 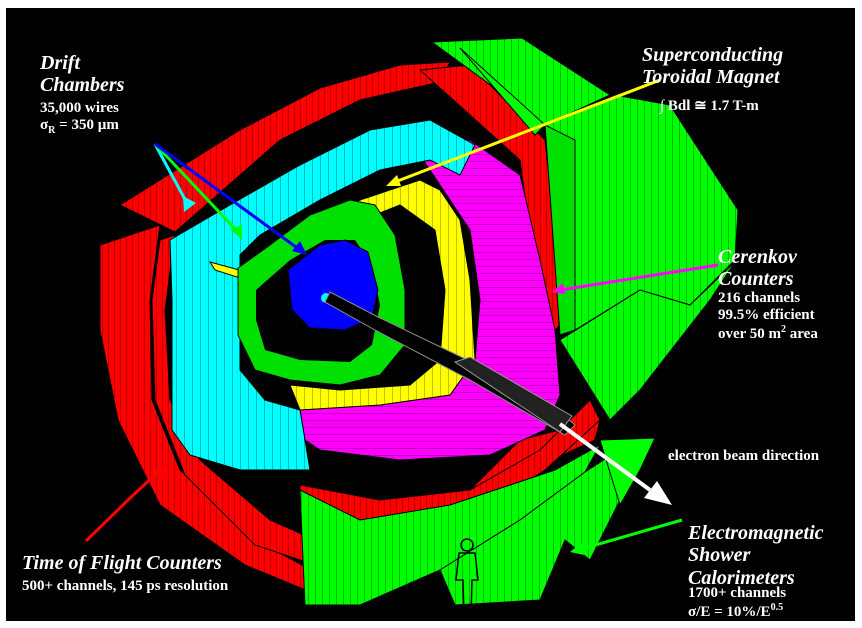 I want to click on calorimeter-channels: 1700+ channels, so click(x=737, y=593).